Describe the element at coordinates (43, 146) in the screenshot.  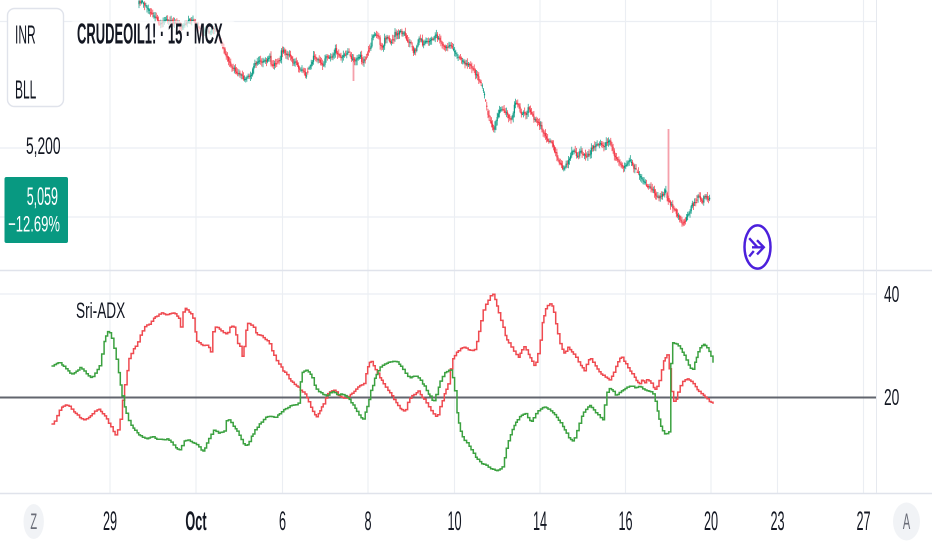
I see `svg-text: 5,200` at that location.